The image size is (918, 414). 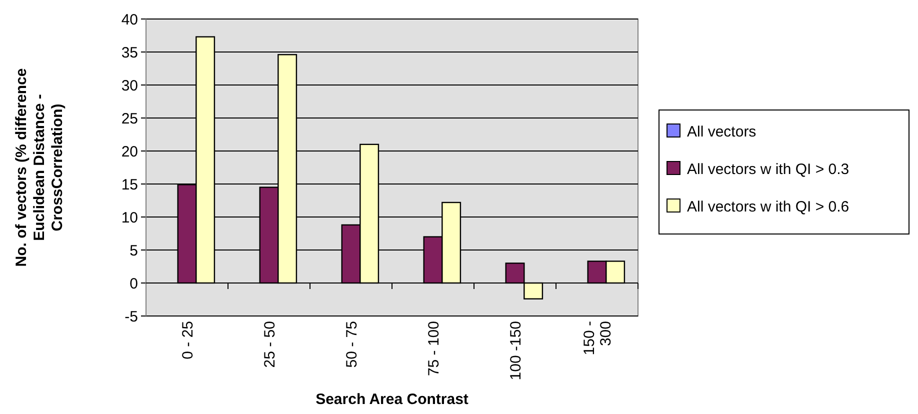 I want to click on x-tick-label: 50 - 75, so click(x=351, y=344).